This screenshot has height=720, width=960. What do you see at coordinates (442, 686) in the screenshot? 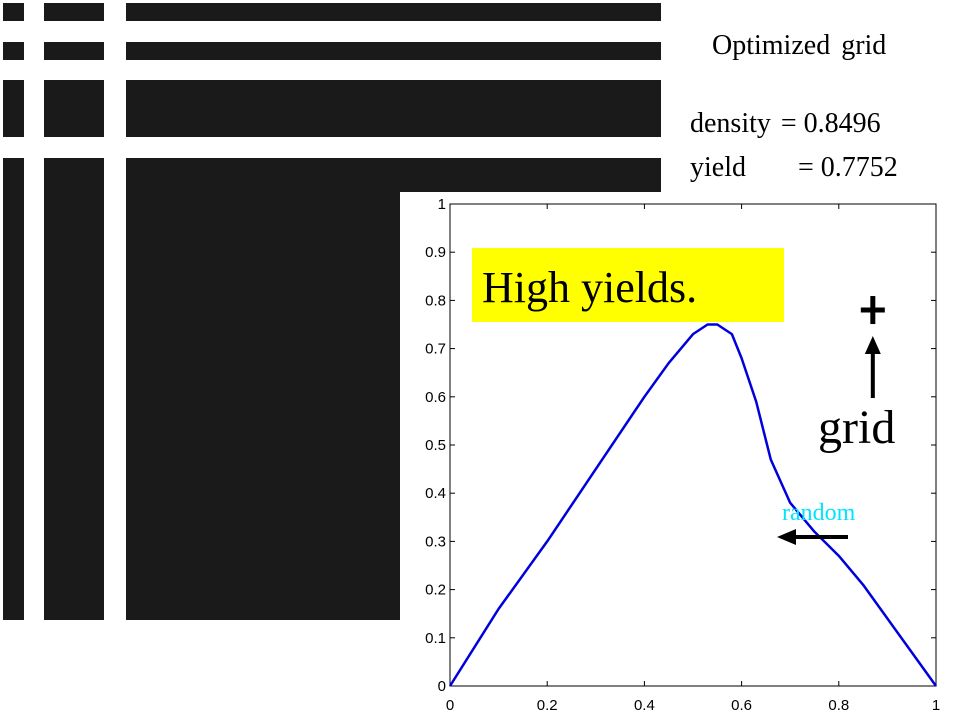
I see `y-tick-label: 0` at bounding box center [442, 686].